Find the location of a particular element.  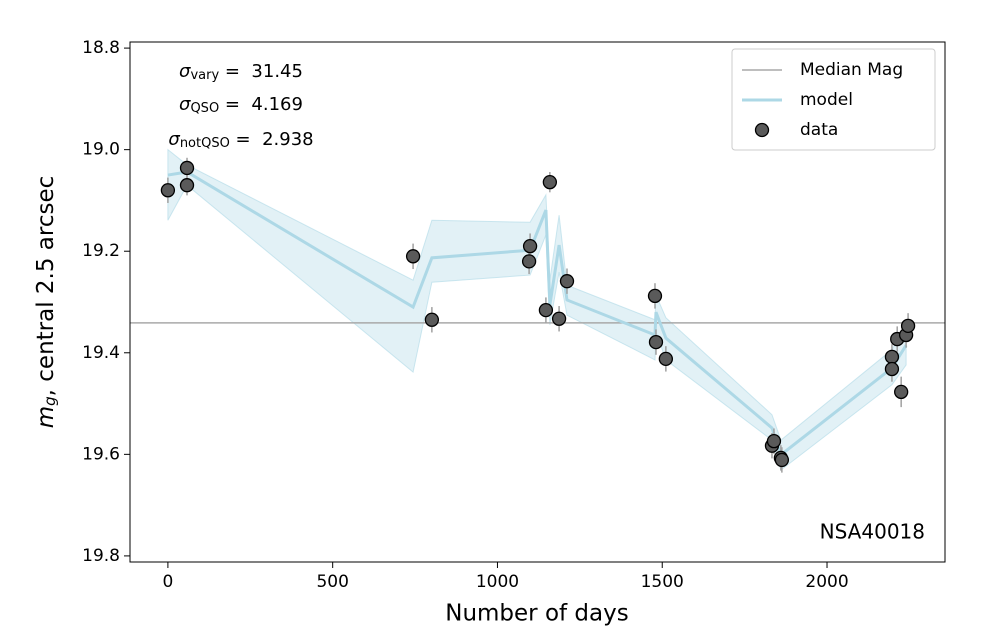

annotation-text: = 4.169 is located at coordinates (261, 104).